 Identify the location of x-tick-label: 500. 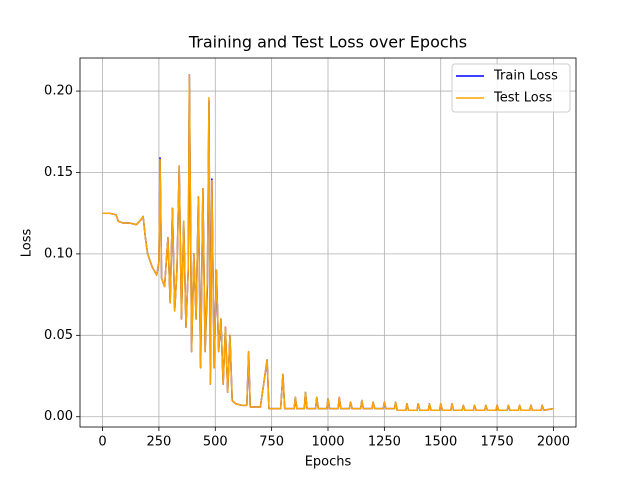
(215, 442).